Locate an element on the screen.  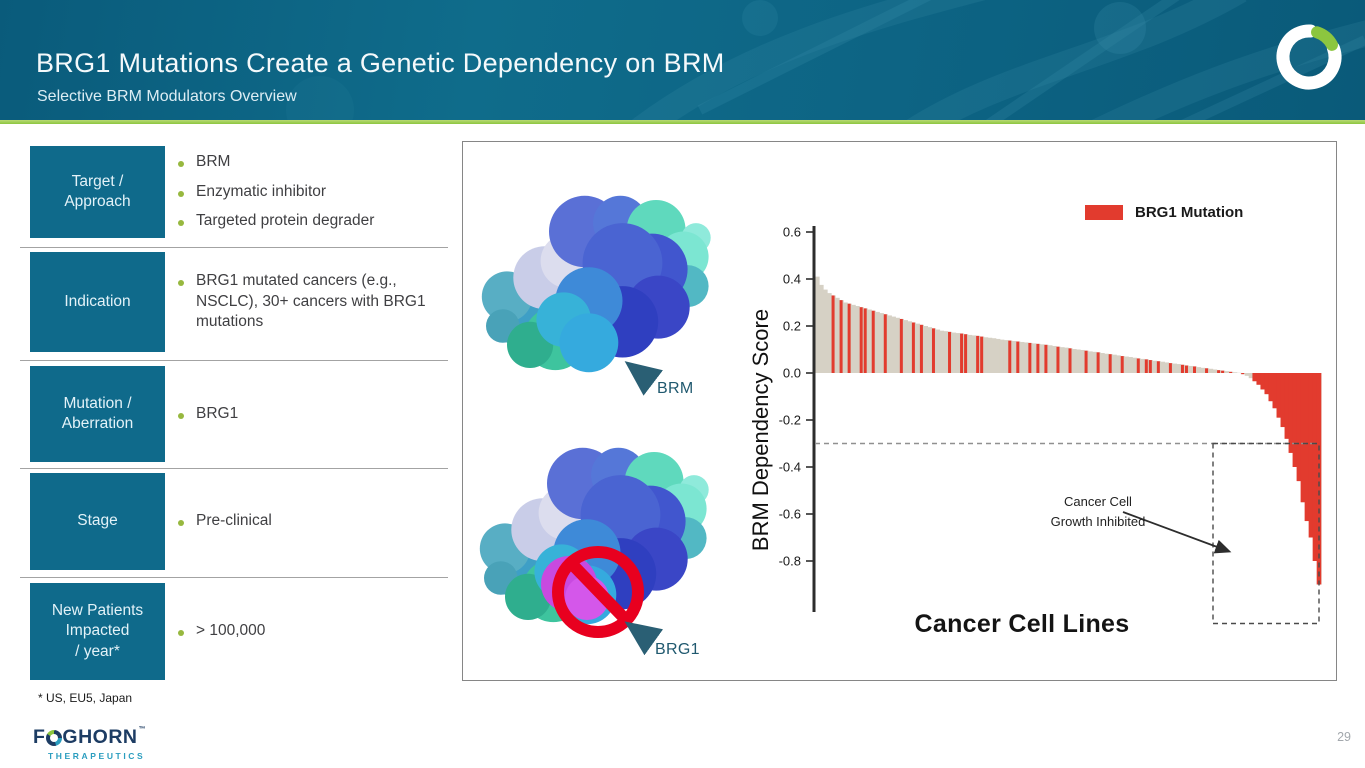
spec-row-label-stage: Stage is located at coordinates (97, 521).